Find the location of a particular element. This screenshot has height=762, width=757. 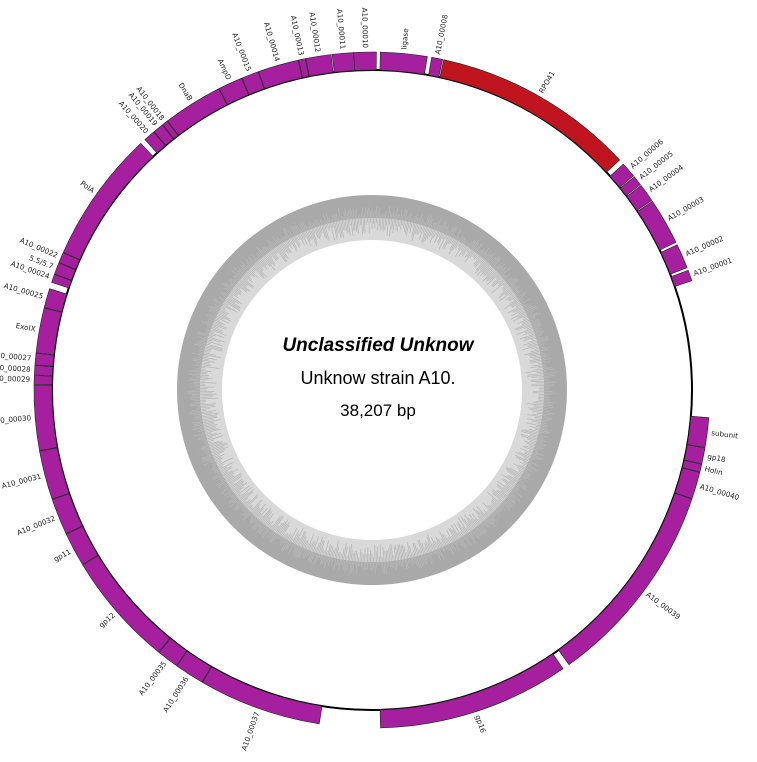

gene-label: RPO41 is located at coordinates (547, 81).